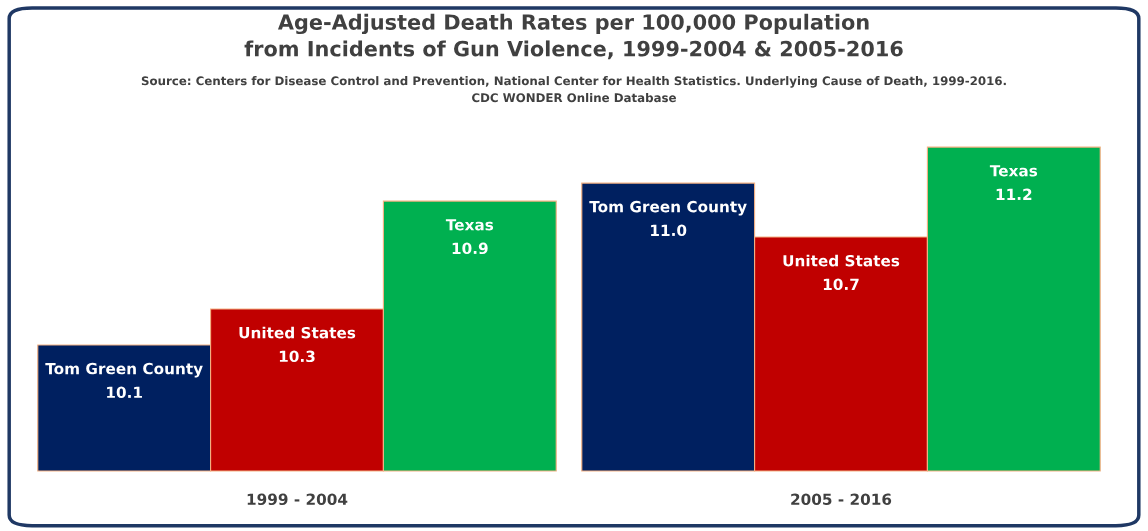  Describe the element at coordinates (573, 36) in the screenshot. I see `chart-title: Age-Adjusted Death Rates per 100,000 Population from Incidents of Gun Violence, 1999-2004 & 2005-2016` at that location.